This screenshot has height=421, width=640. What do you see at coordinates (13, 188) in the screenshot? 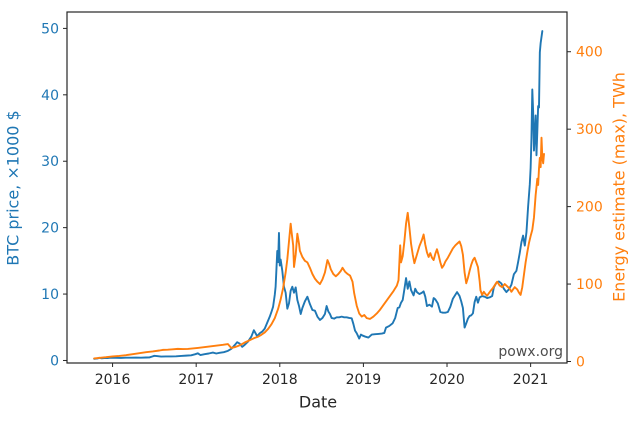
I see `left-y-axis-label: BTC price, ×1000 $` at bounding box center [13, 188].